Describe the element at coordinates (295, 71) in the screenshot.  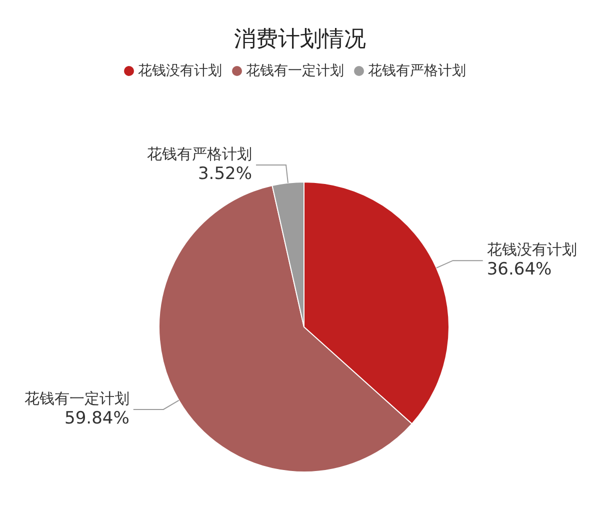
I see `legend-label: 花钱有一定计划` at that location.